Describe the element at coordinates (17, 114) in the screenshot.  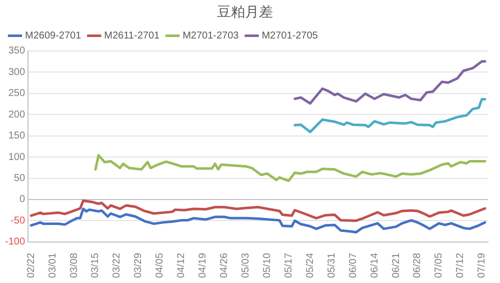
I see `y-tick-label: 200` at that location.